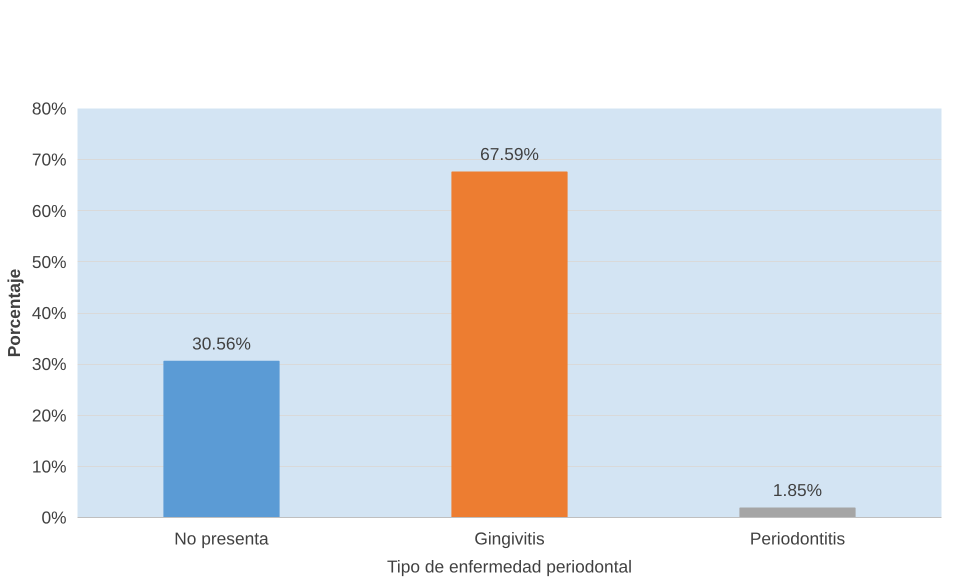 The width and height of the screenshot is (957, 579). I want to click on y-tick-label: 80%, so click(49, 108).